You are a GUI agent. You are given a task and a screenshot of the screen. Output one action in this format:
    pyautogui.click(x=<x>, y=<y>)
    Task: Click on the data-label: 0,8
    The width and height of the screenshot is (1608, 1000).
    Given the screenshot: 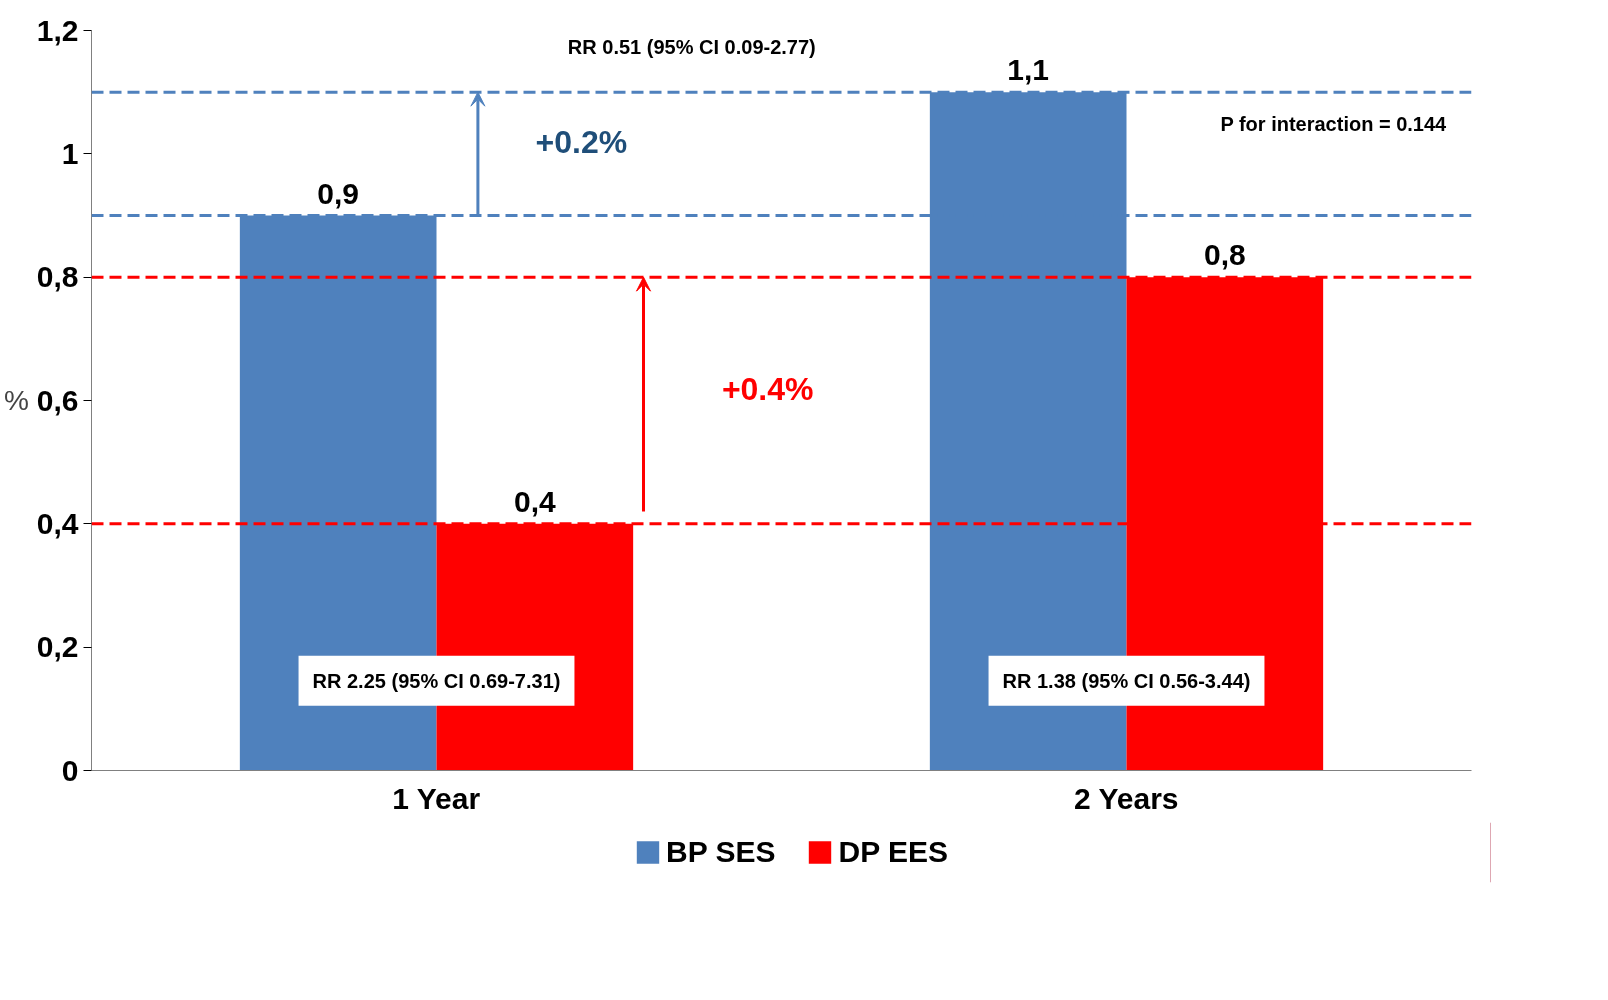 What is the action you would take?
    pyautogui.click(x=1224, y=255)
    